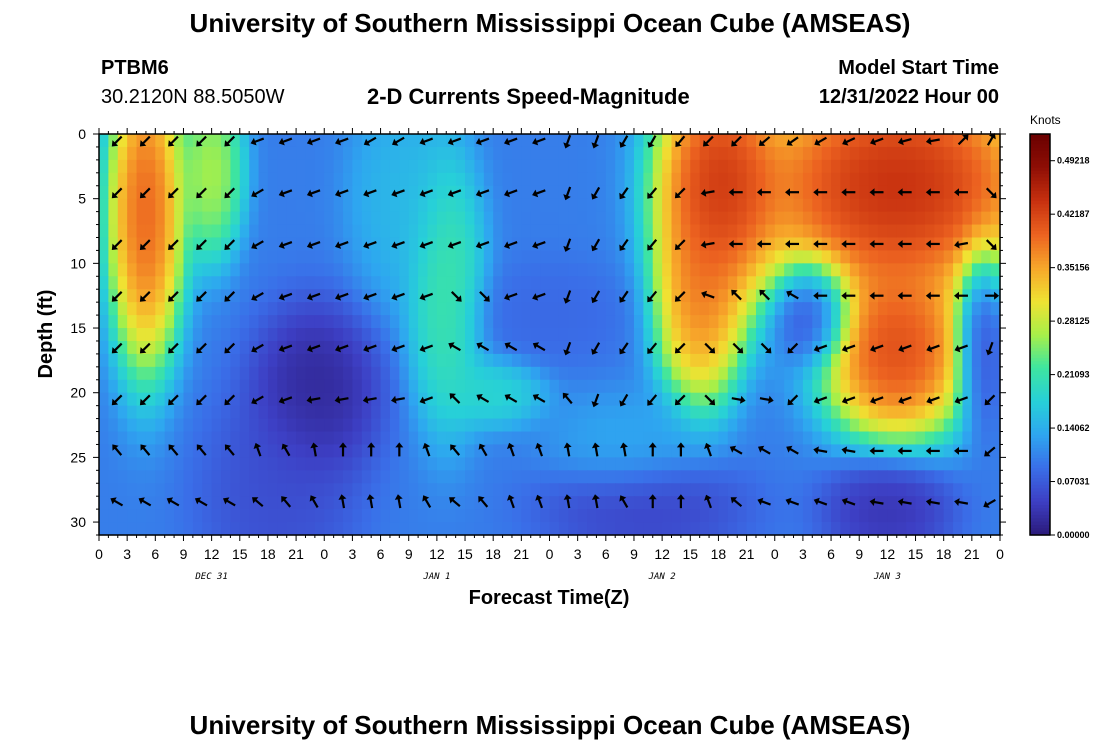  I want to click on x-tick-label: 12, so click(662, 554).